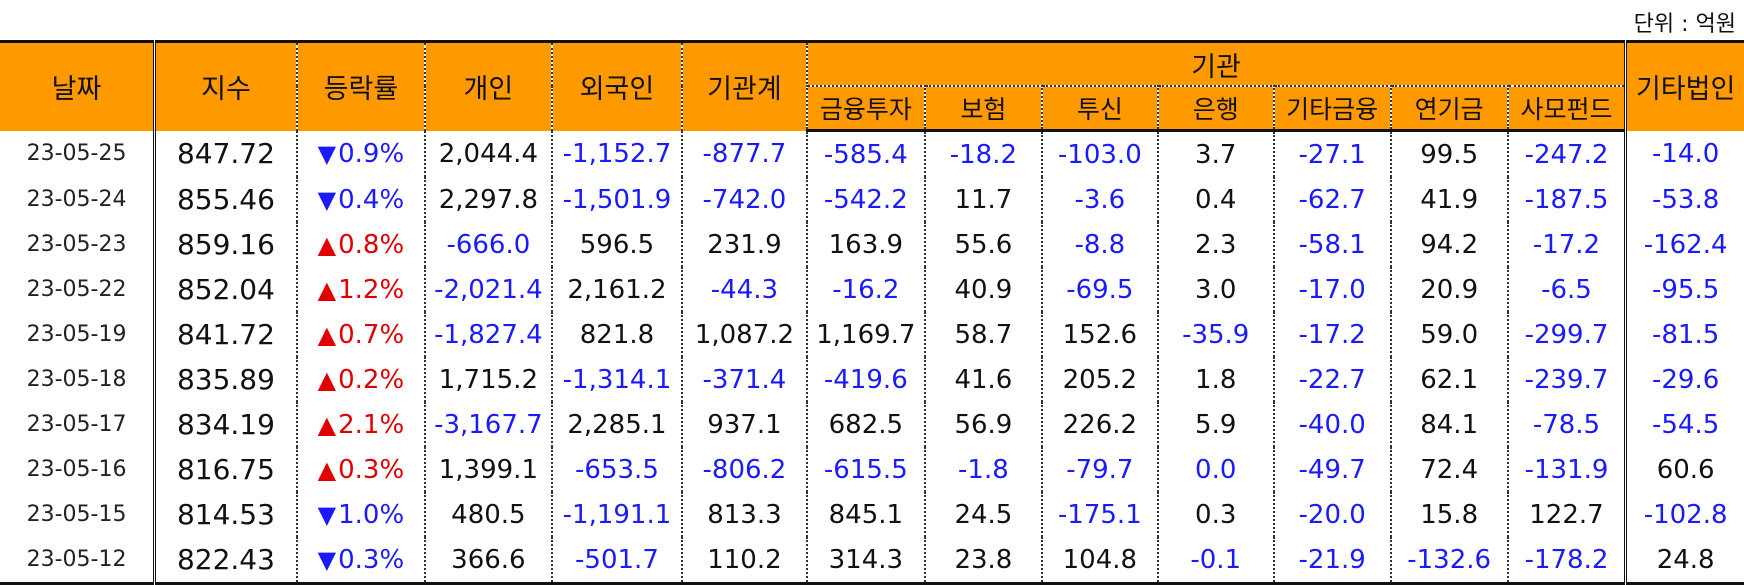 Image resolution: width=1744 pixels, height=585 pixels. I want to click on cell-other-corp: -53.8, so click(1686, 199).